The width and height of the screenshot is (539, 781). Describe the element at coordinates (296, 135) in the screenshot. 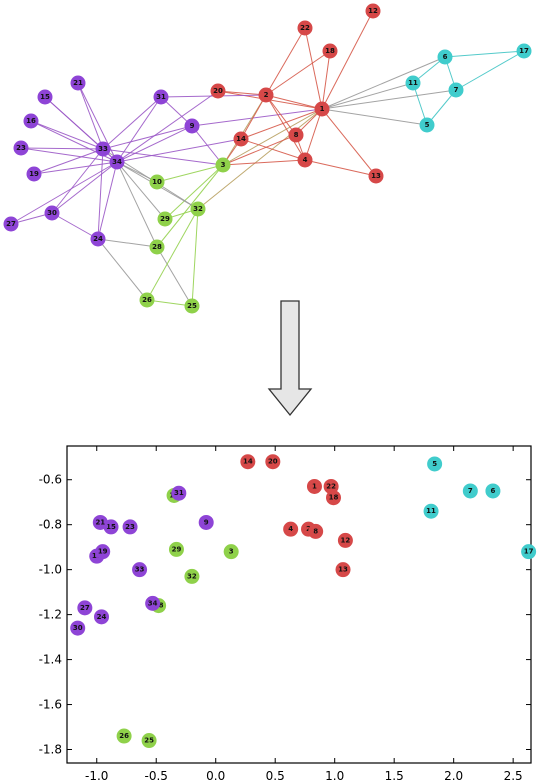

I see `graph-node-8: 8` at that location.